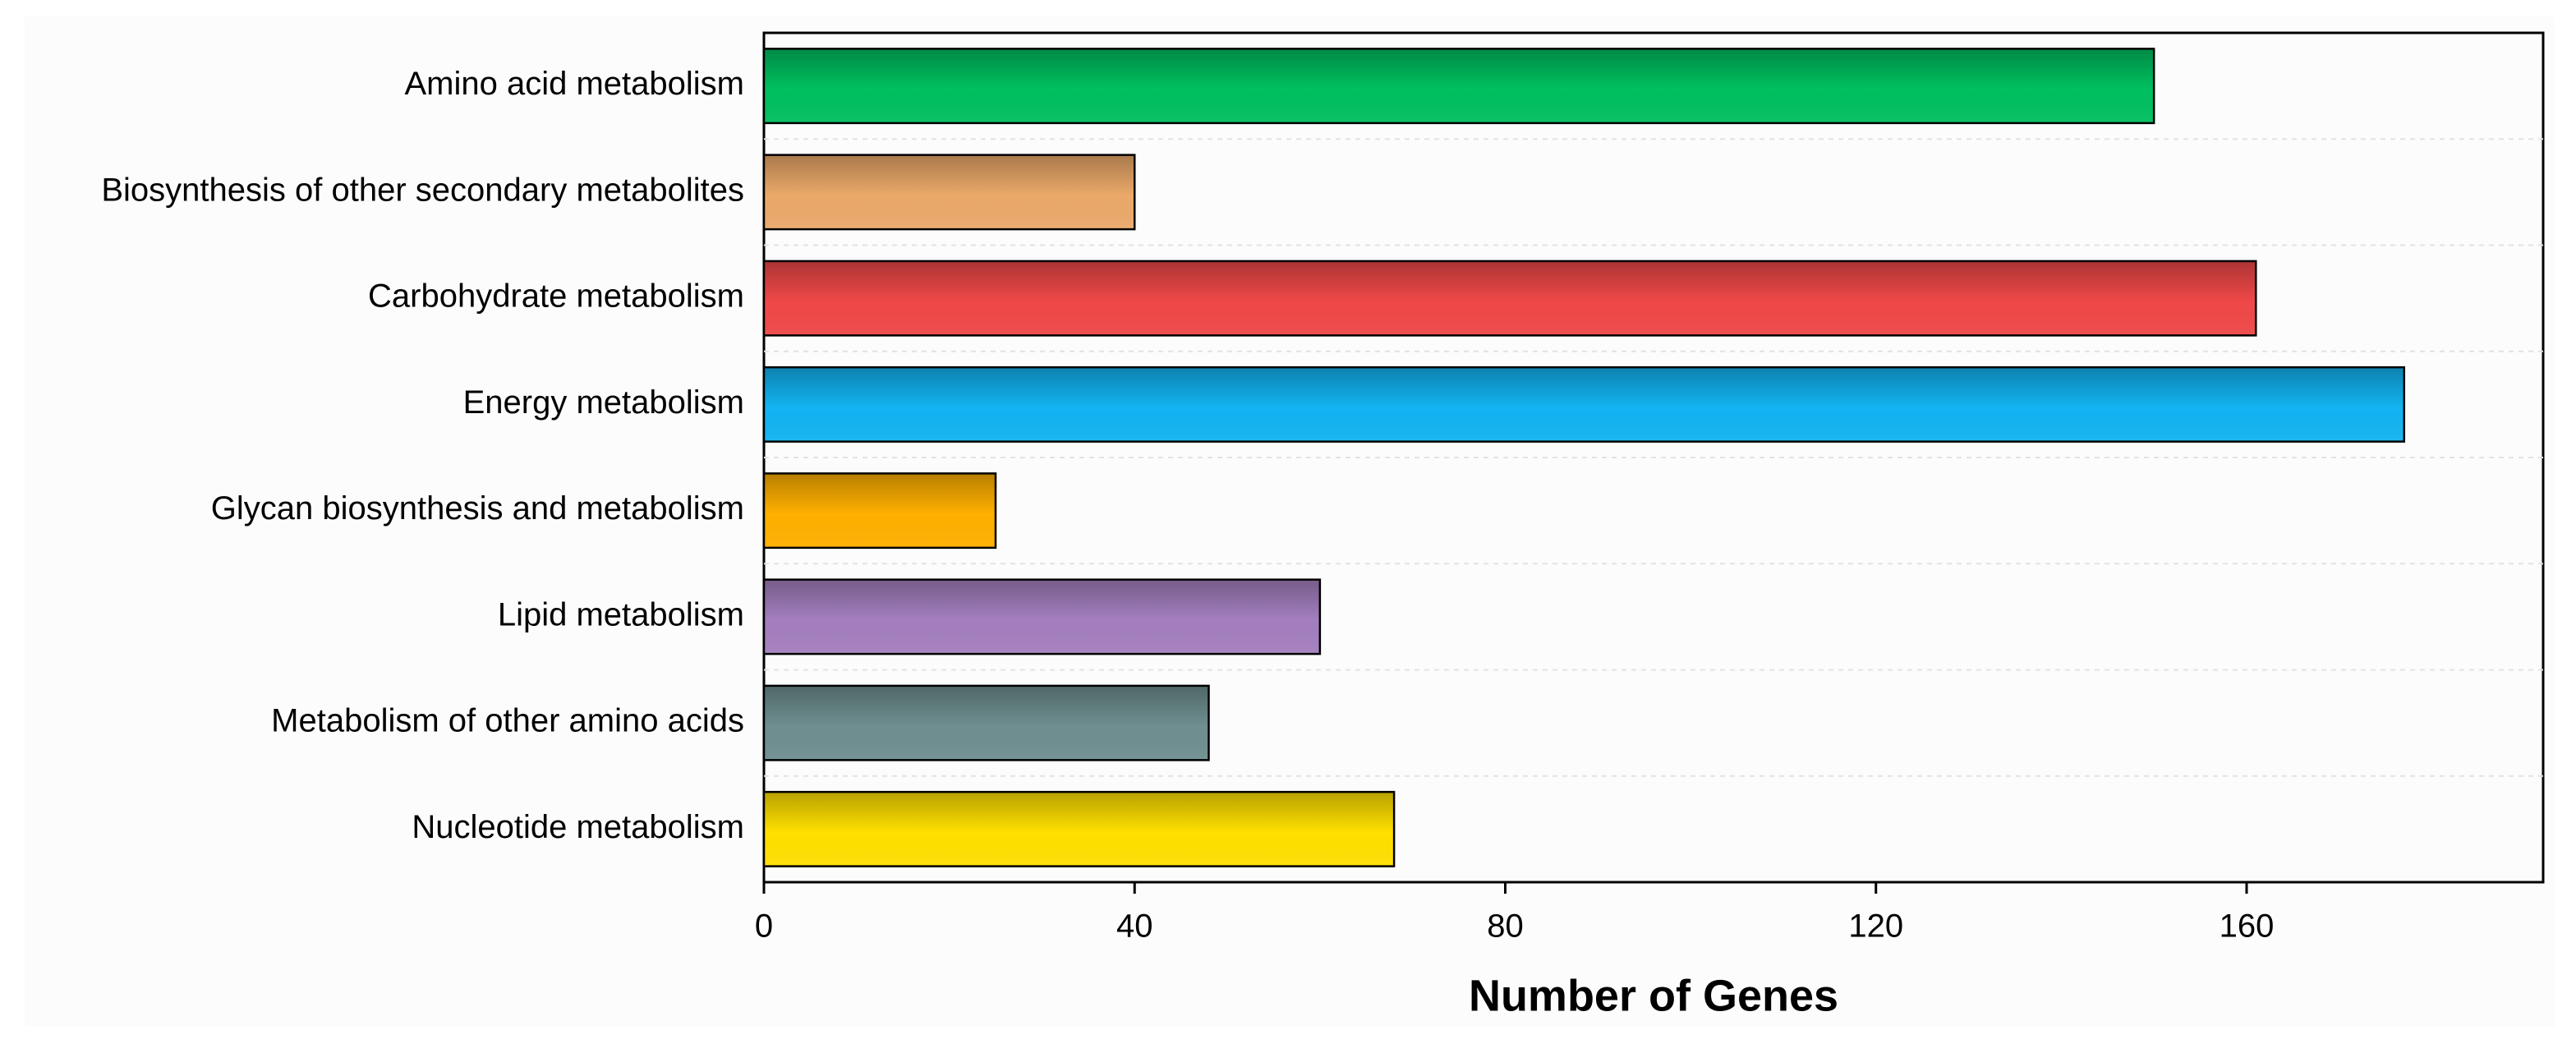  Describe the element at coordinates (621, 614) in the screenshot. I see `y-tick-label: Lipid metabolism` at that location.